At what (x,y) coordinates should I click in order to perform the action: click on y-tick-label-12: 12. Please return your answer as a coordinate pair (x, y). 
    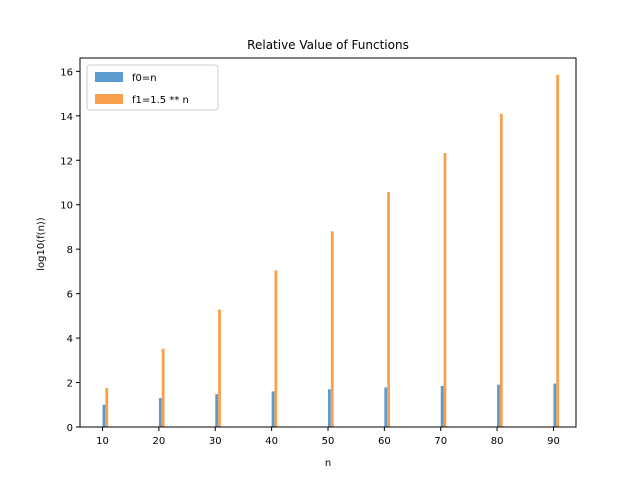
    Looking at the image, I should click on (66, 161).